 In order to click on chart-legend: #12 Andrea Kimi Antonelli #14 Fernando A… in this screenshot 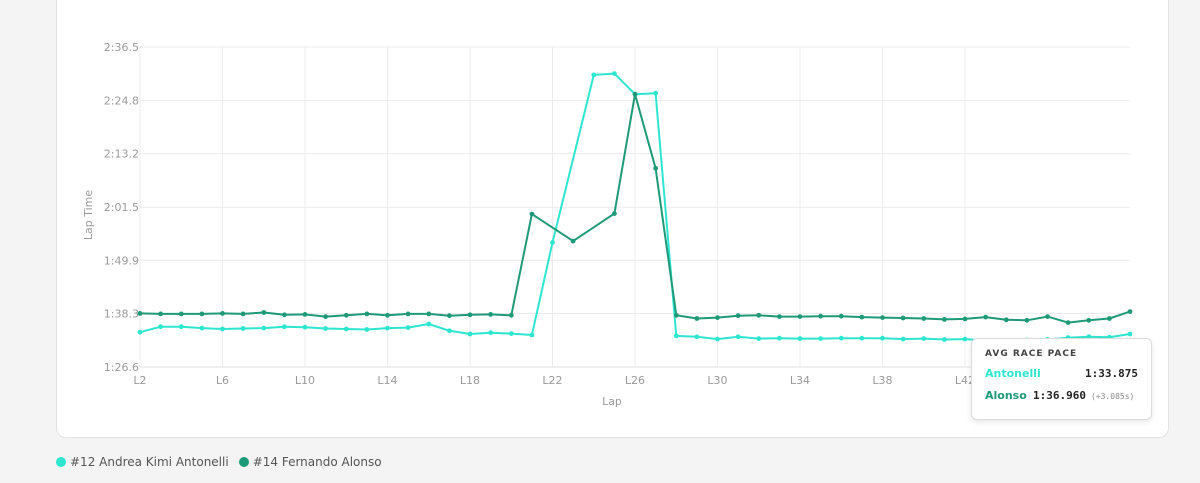, I will do `click(224, 462)`.